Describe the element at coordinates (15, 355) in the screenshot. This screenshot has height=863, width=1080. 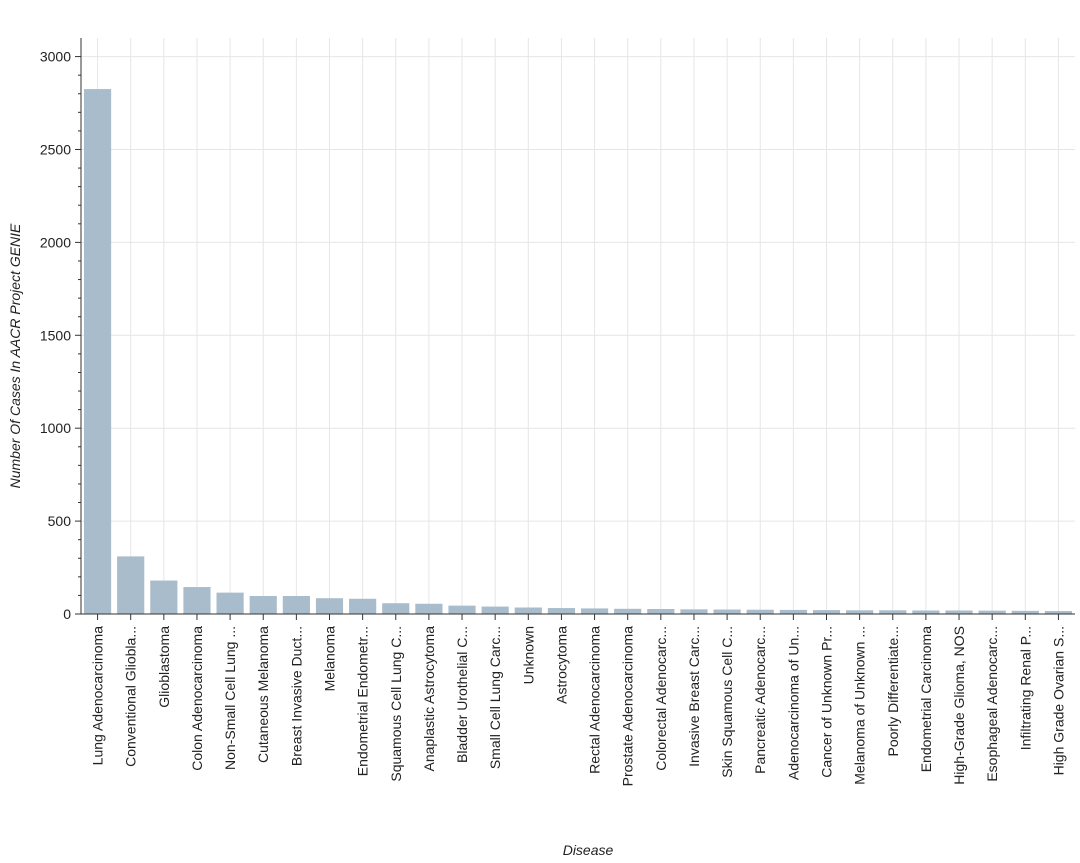
I see `y-axis-title: Number Of Cases In AACR Project GENIE` at that location.